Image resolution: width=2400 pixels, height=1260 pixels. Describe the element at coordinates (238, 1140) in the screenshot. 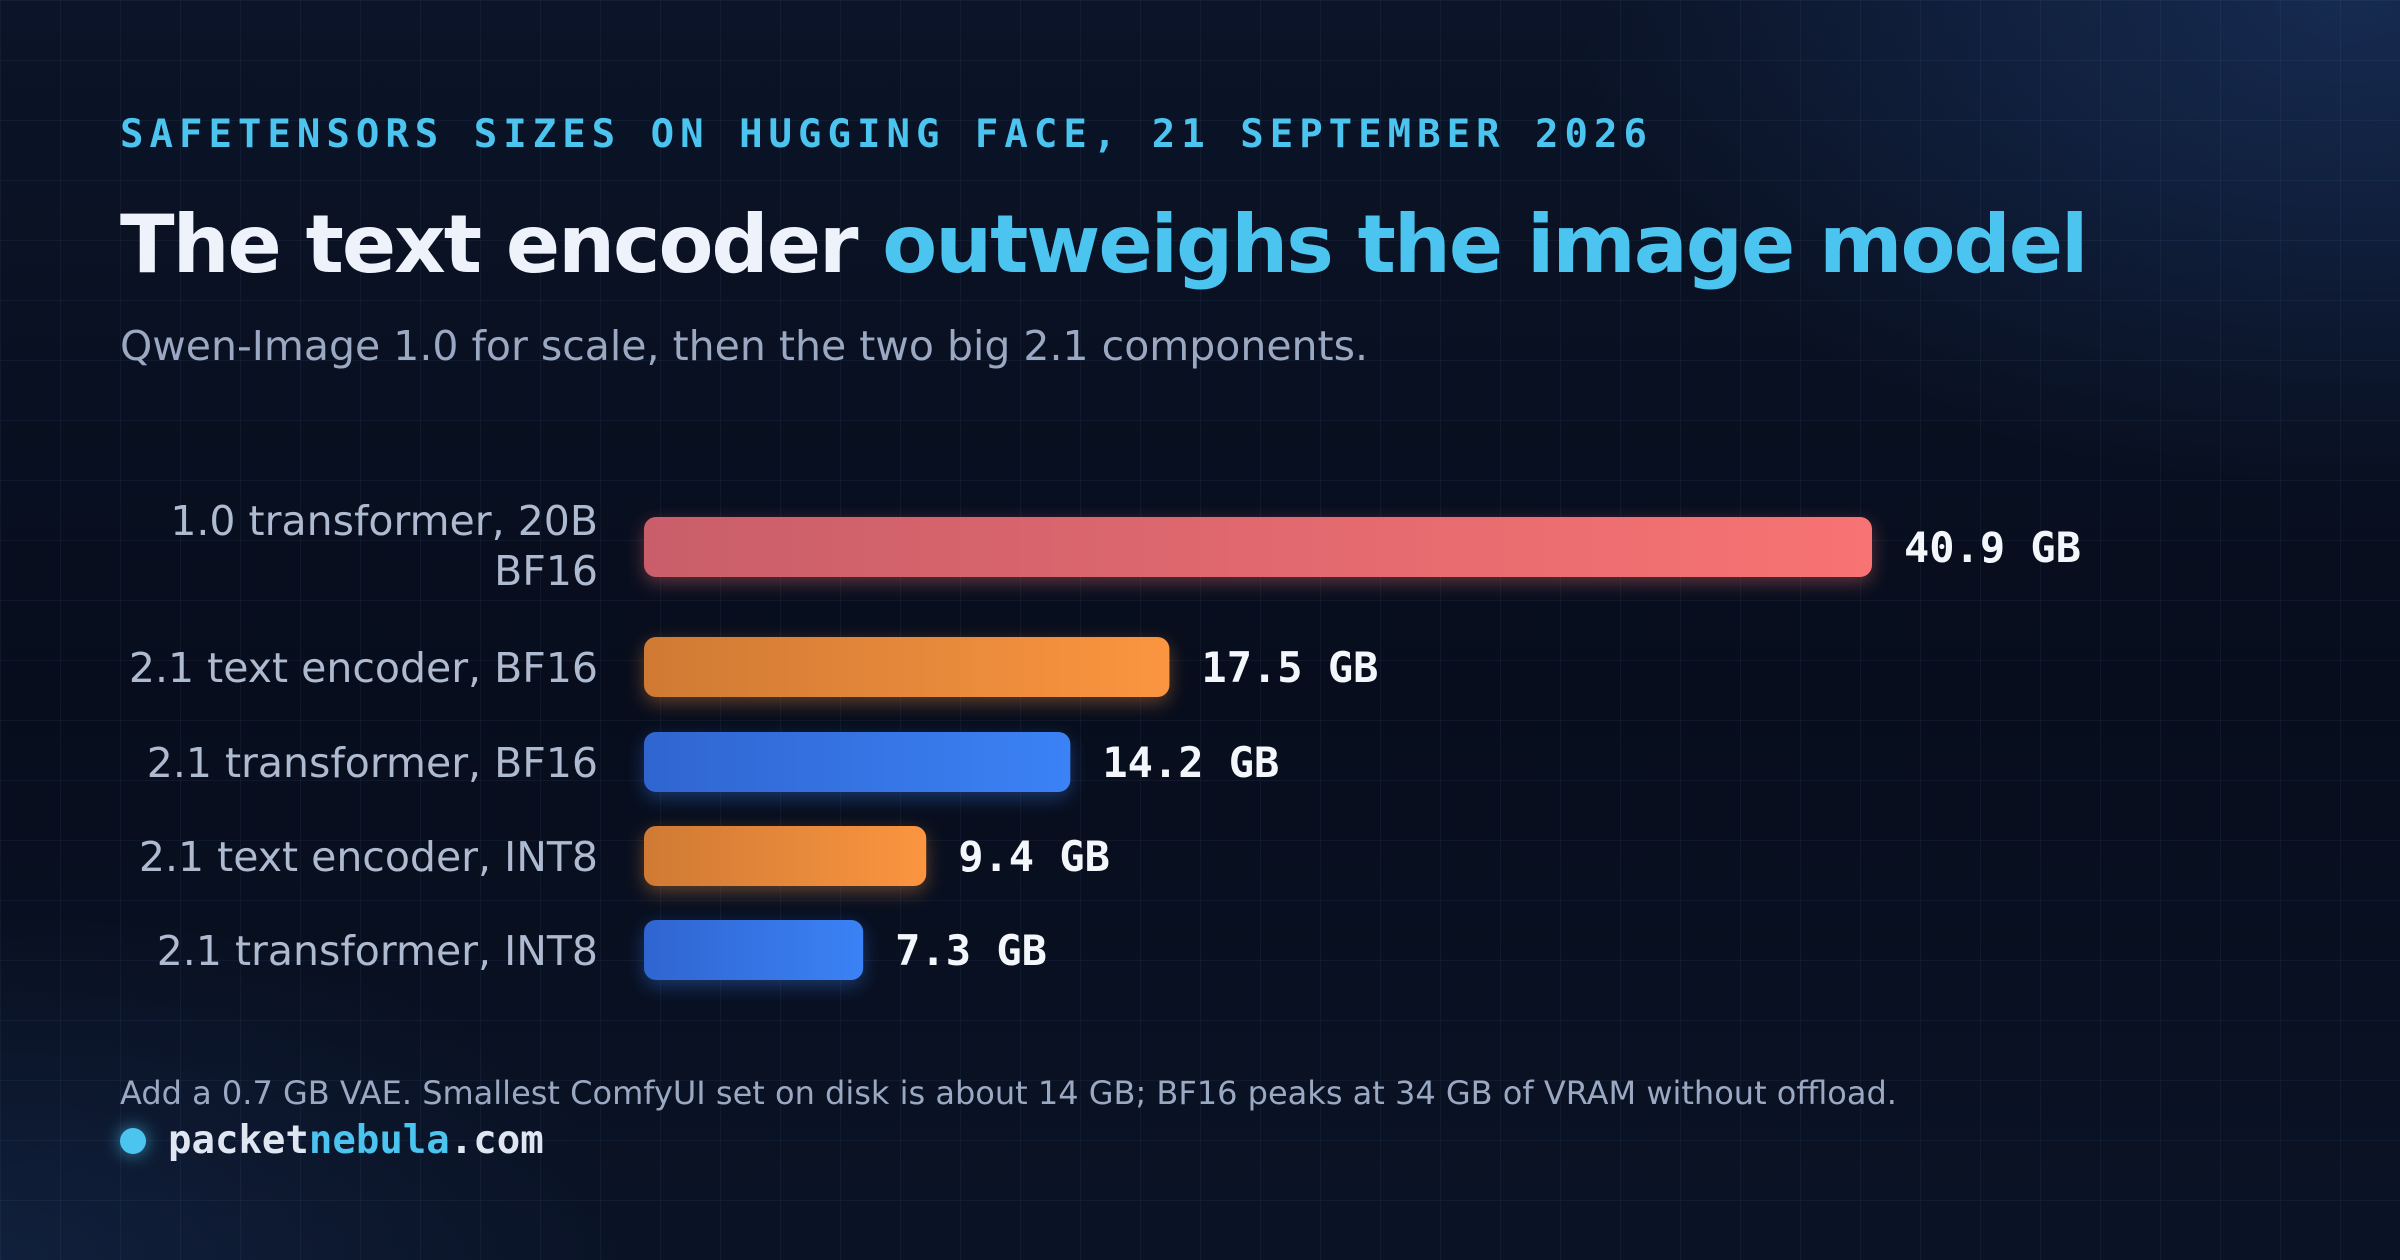

I see `brand-name-part1: packet` at that location.